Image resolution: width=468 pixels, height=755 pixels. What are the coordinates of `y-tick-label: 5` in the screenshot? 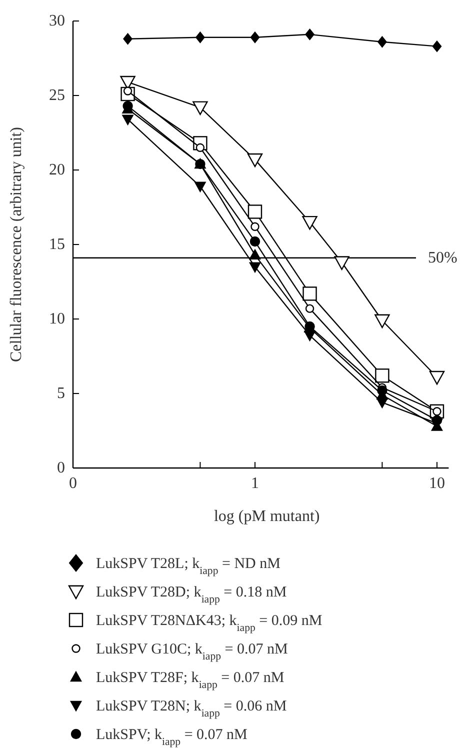 It's located at (61, 393).